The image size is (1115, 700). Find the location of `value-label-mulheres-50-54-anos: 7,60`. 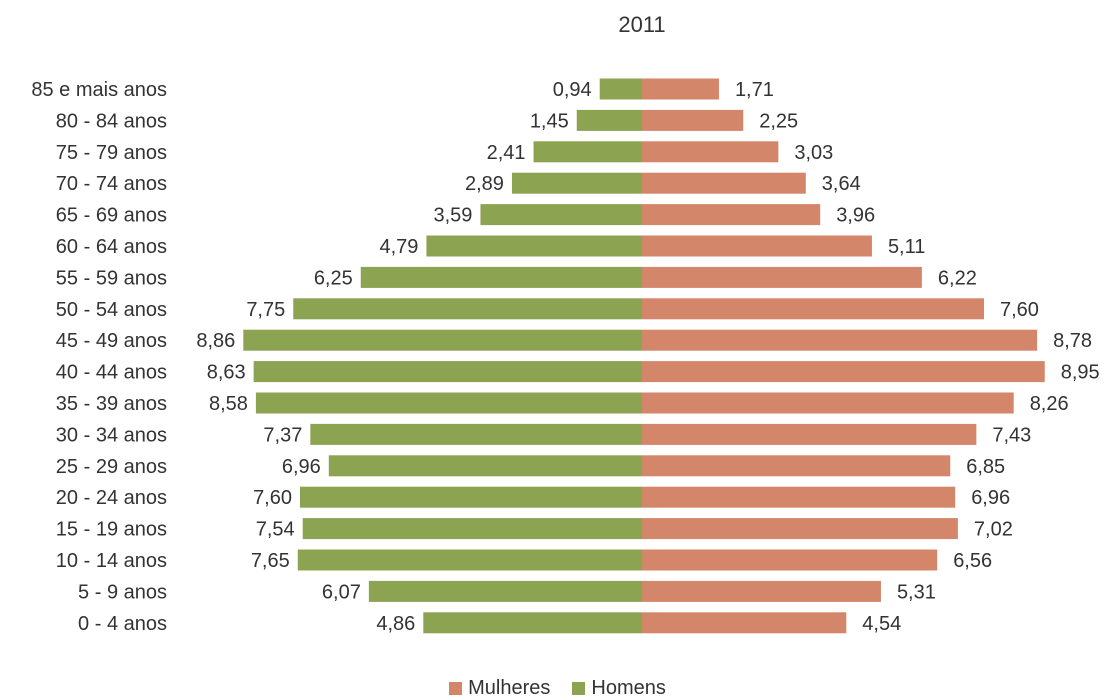

value-label-mulheres-50-54-anos: 7,60 is located at coordinates (1019, 310).